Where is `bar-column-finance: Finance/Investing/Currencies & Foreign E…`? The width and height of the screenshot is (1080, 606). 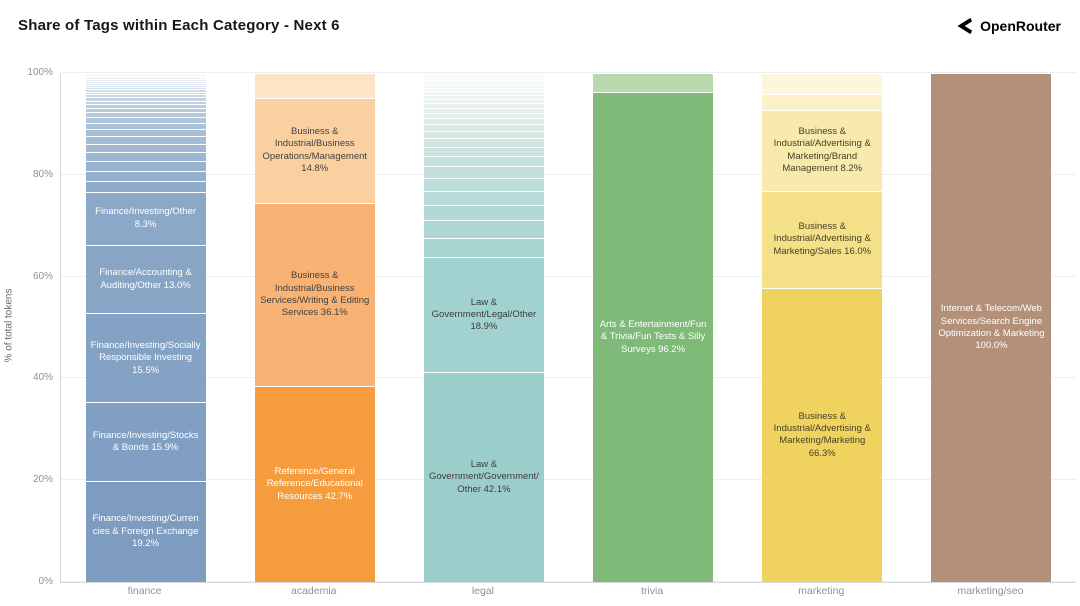
bar-column-finance: Finance/Investing/Currencies & Foreign E… is located at coordinates (145, 327).